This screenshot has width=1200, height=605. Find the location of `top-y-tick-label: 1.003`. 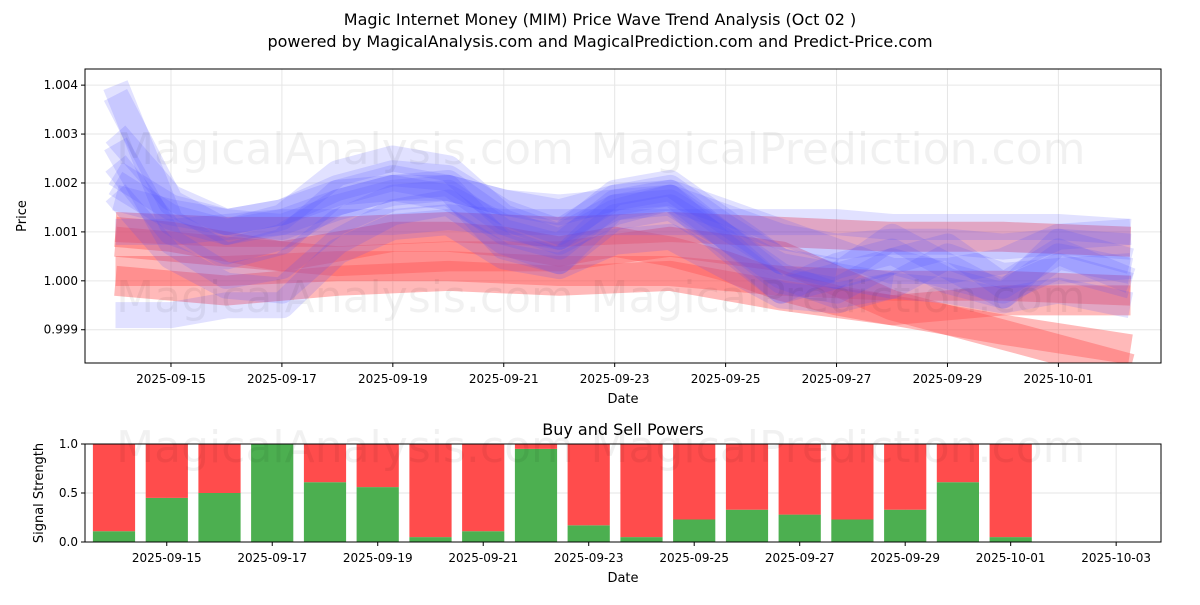

top-y-tick-label: 1.003 is located at coordinates (61, 134).